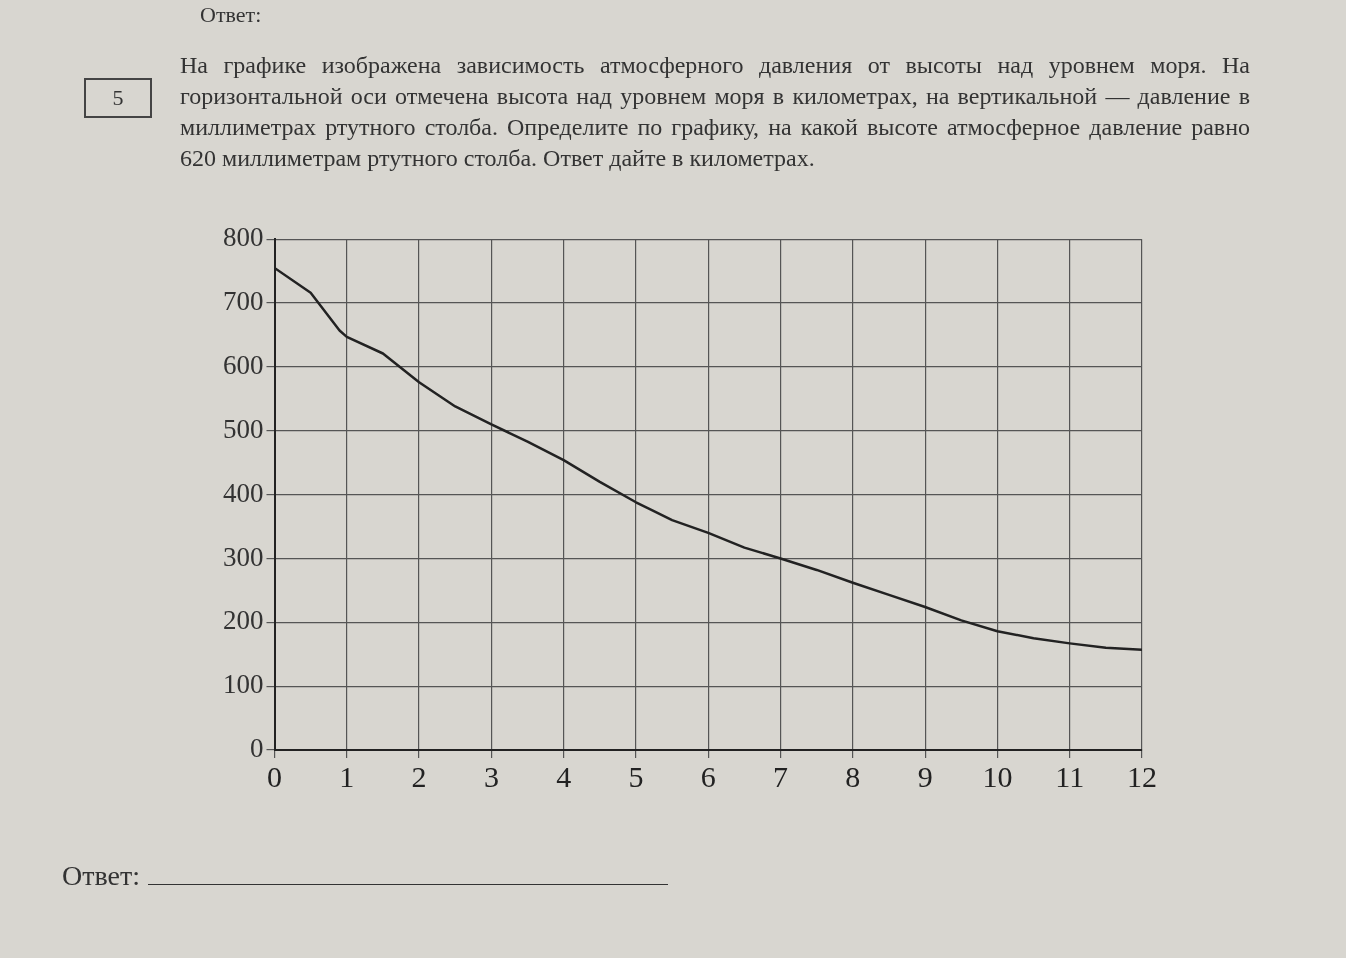 This screenshot has width=1346, height=958. What do you see at coordinates (419, 776) in the screenshot?
I see `x-tick-label: 2` at bounding box center [419, 776].